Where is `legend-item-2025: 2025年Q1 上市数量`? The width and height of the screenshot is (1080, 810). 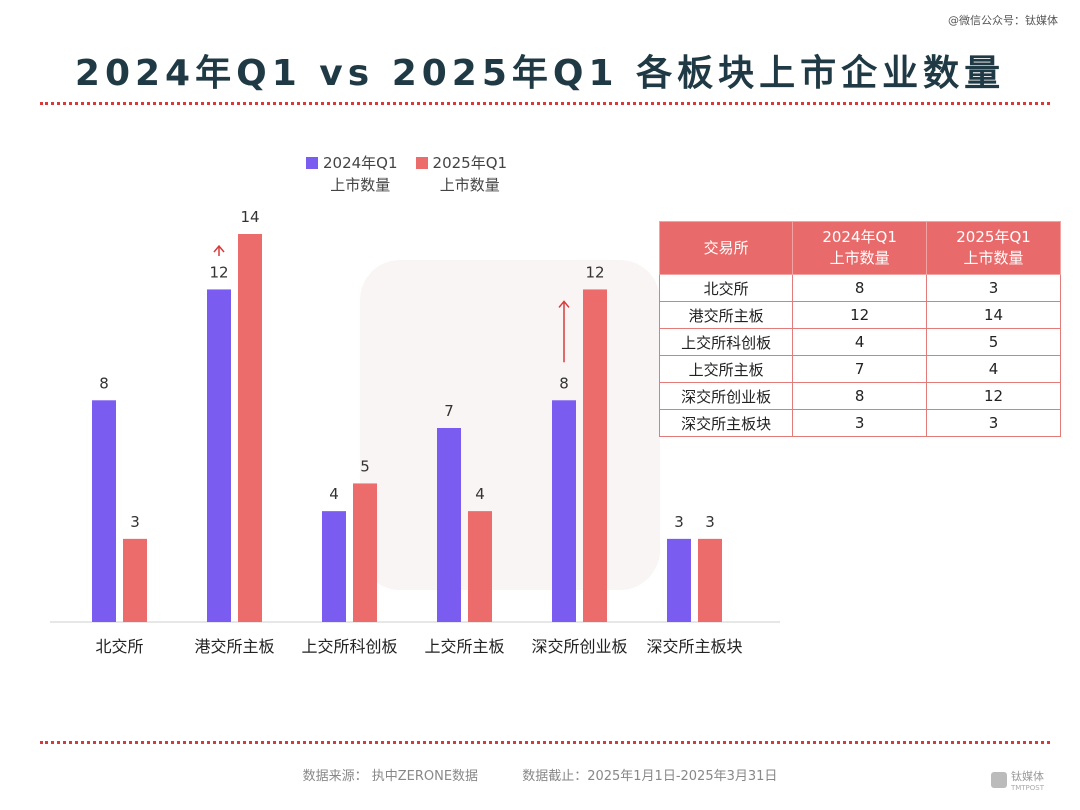 legend-item-2025: 2025年Q1 上市数量 is located at coordinates (461, 174).